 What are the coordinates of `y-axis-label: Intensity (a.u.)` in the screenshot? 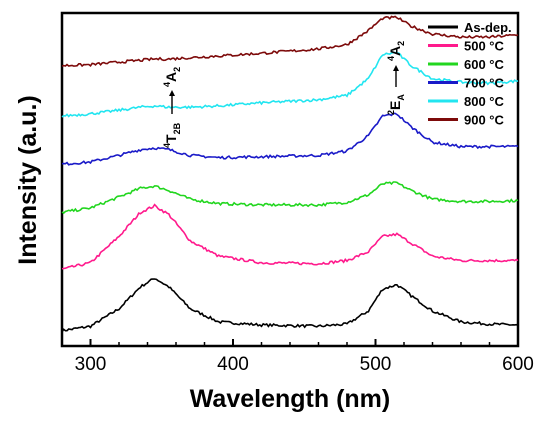 It's located at (28, 179).